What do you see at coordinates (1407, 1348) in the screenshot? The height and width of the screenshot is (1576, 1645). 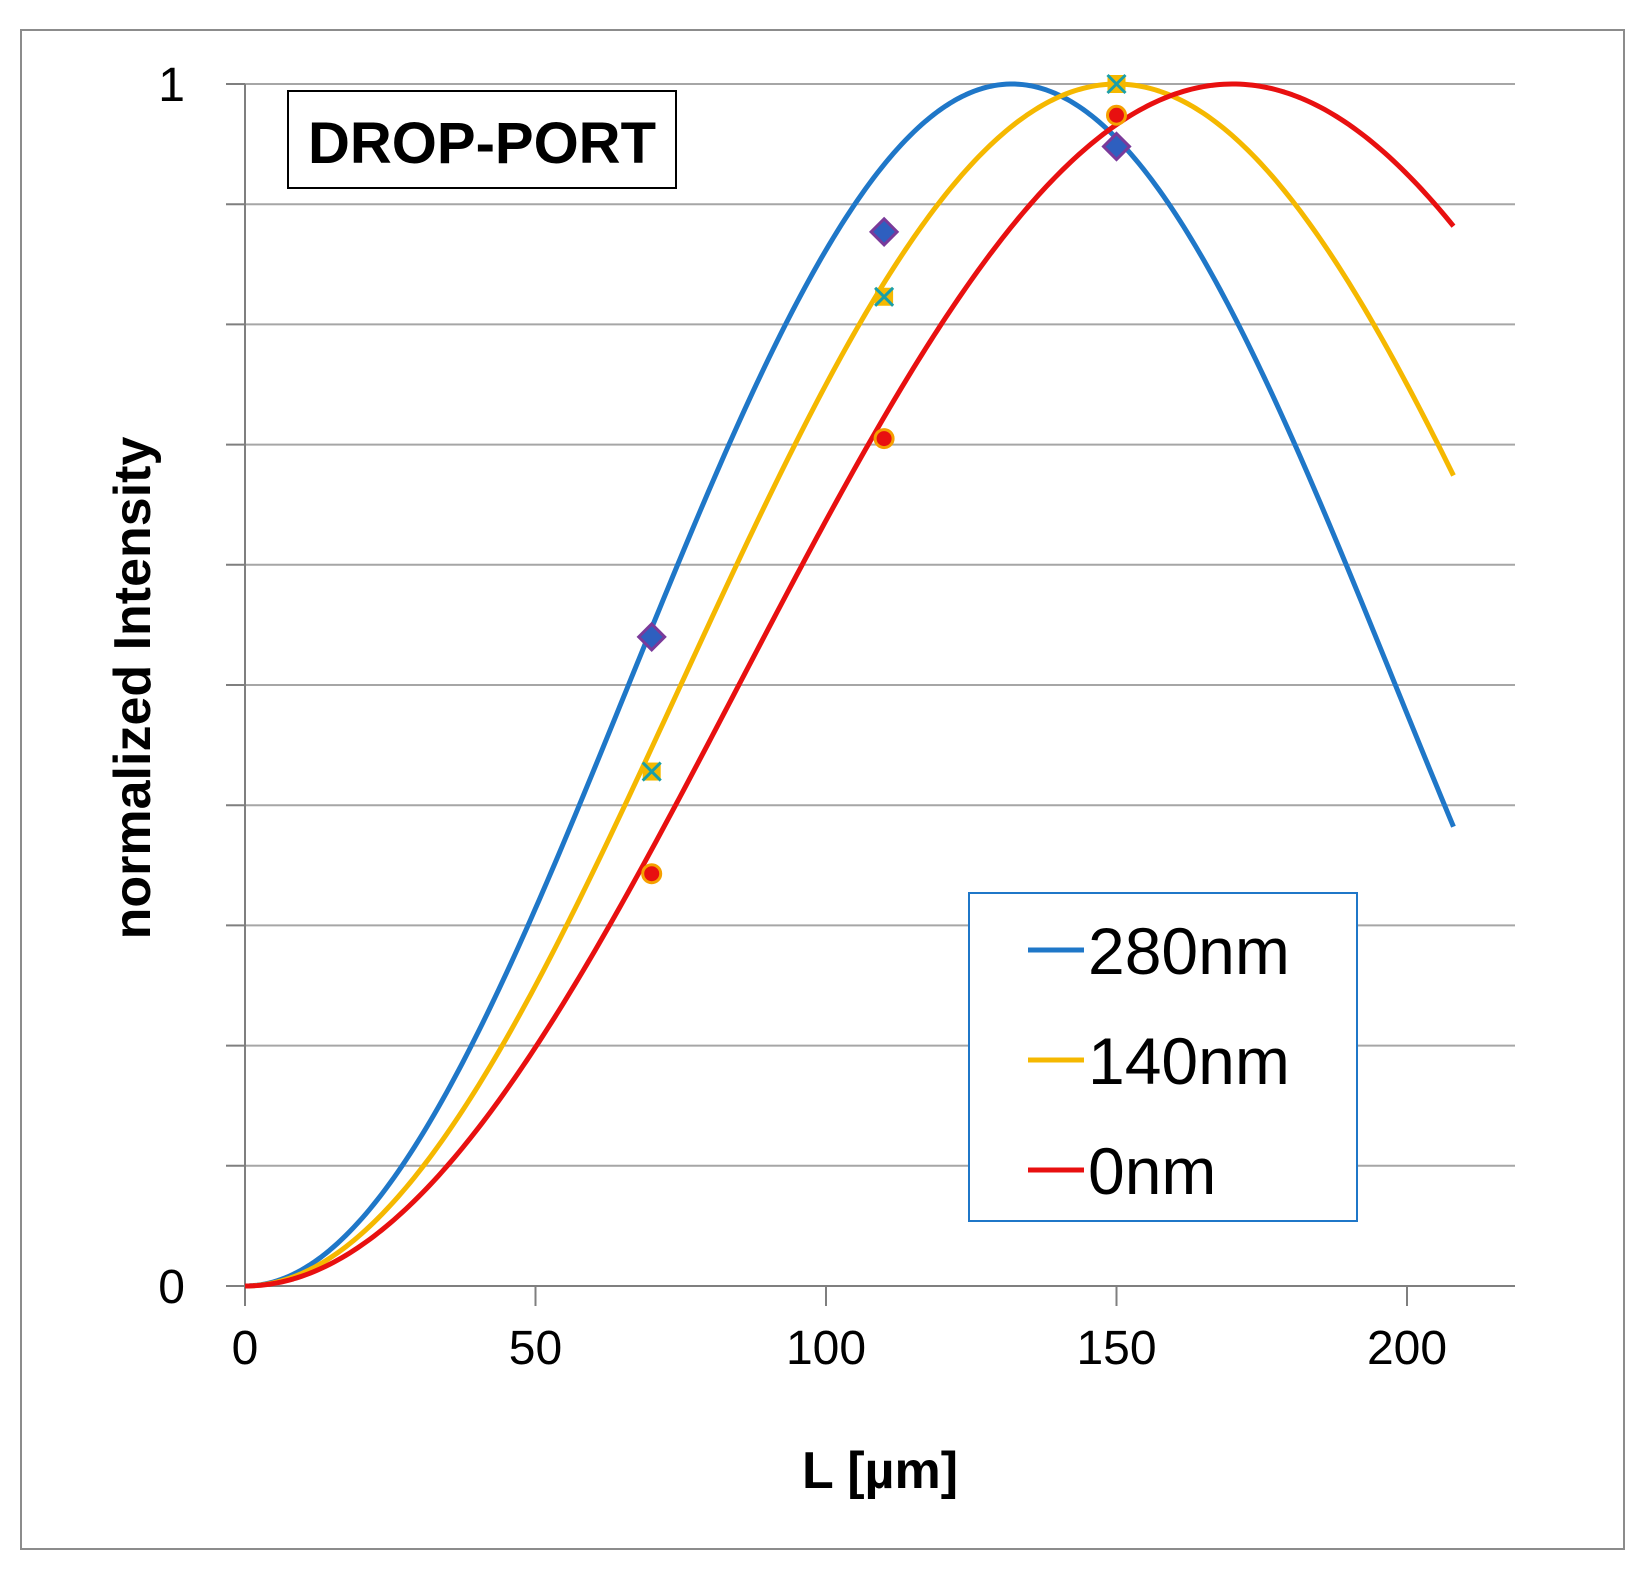 I see `x-tick-label: 200` at bounding box center [1407, 1348].